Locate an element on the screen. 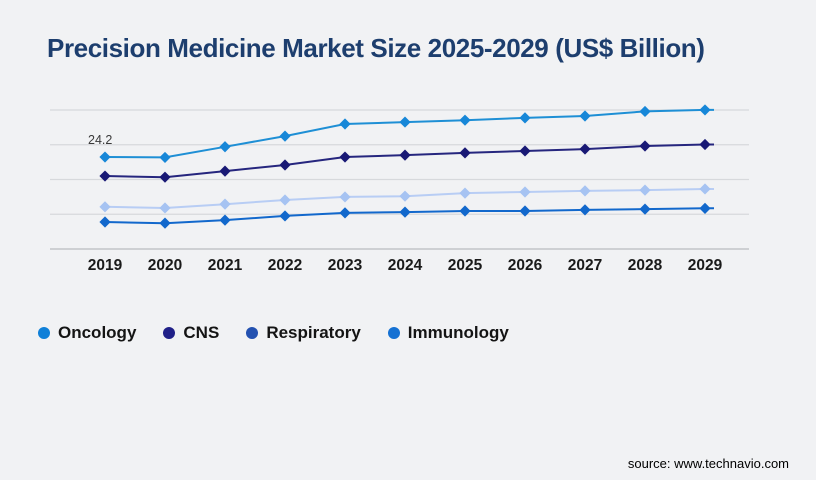  series-line-immunology is located at coordinates (409, 216).